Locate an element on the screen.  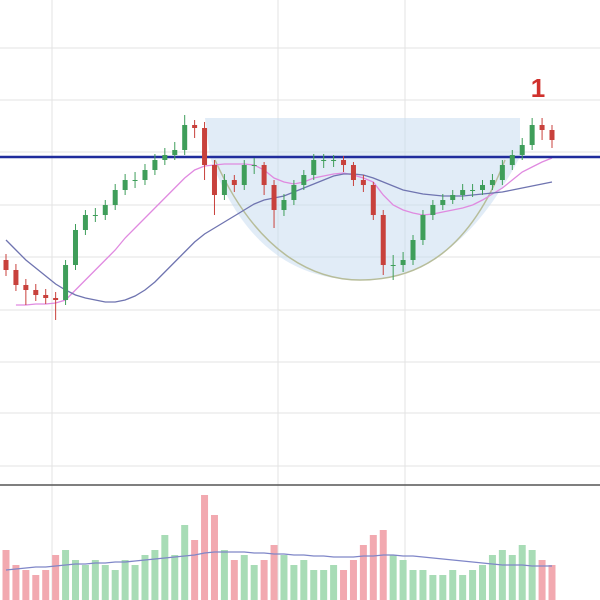
annotation: 1 is located at coordinates (538, 88).